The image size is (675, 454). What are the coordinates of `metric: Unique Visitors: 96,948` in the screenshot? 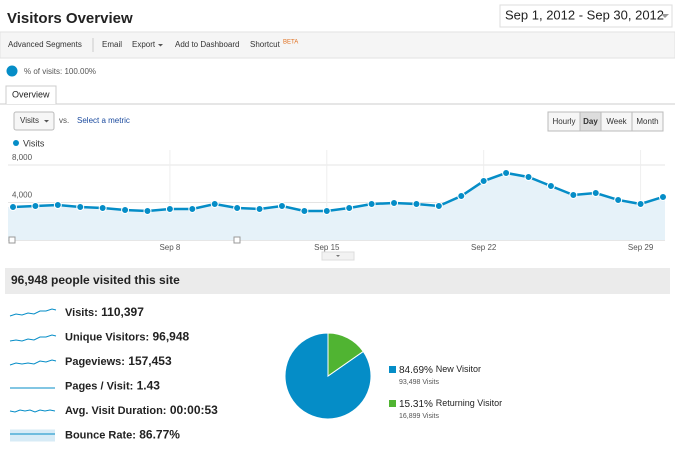 It's located at (127, 337).